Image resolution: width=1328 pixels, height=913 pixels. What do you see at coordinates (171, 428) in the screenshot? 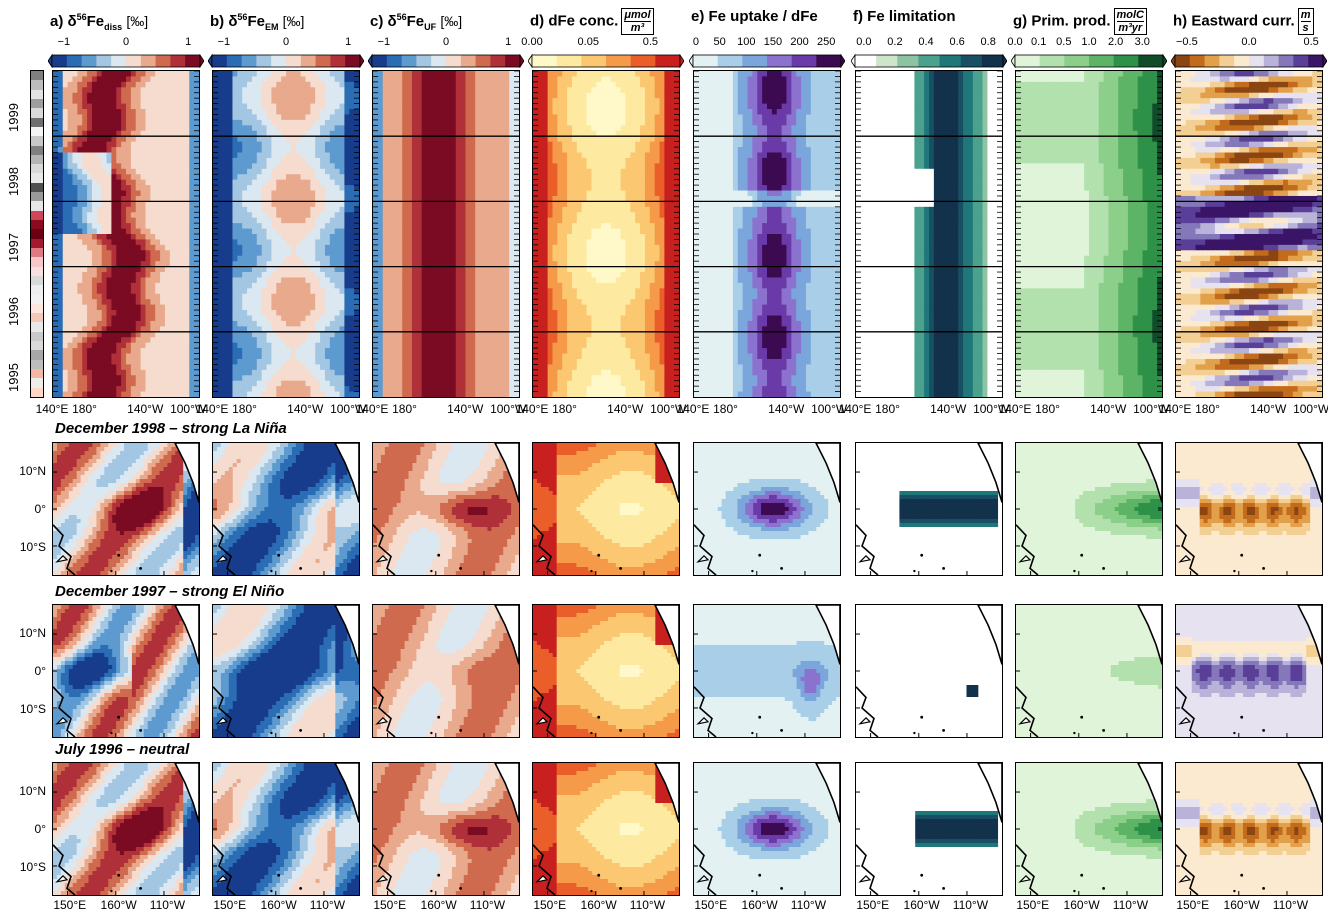
I see `row-title-la-nina: December 1998 – strong La Niña` at bounding box center [171, 428].